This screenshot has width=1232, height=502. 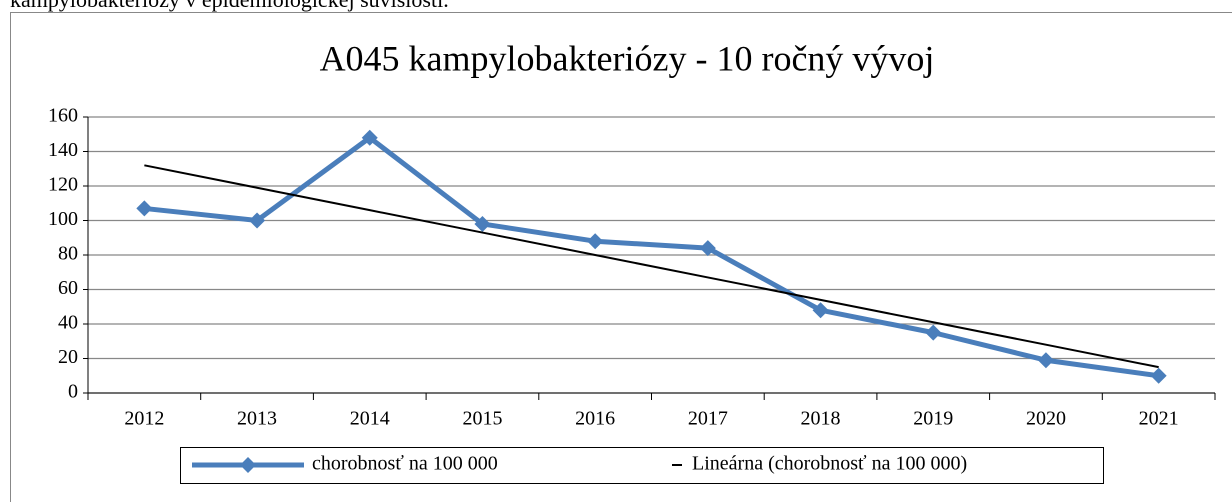 What do you see at coordinates (144, 419) in the screenshot?
I see `x-tick-label: 2012` at bounding box center [144, 419].